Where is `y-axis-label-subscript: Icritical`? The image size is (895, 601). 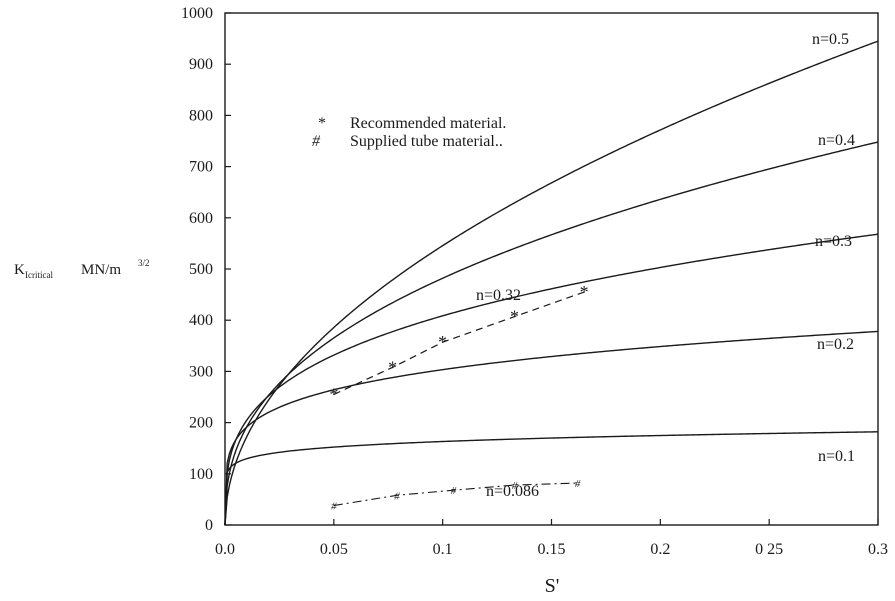
y-axis-label-subscript: Icritical is located at coordinates (39, 275).